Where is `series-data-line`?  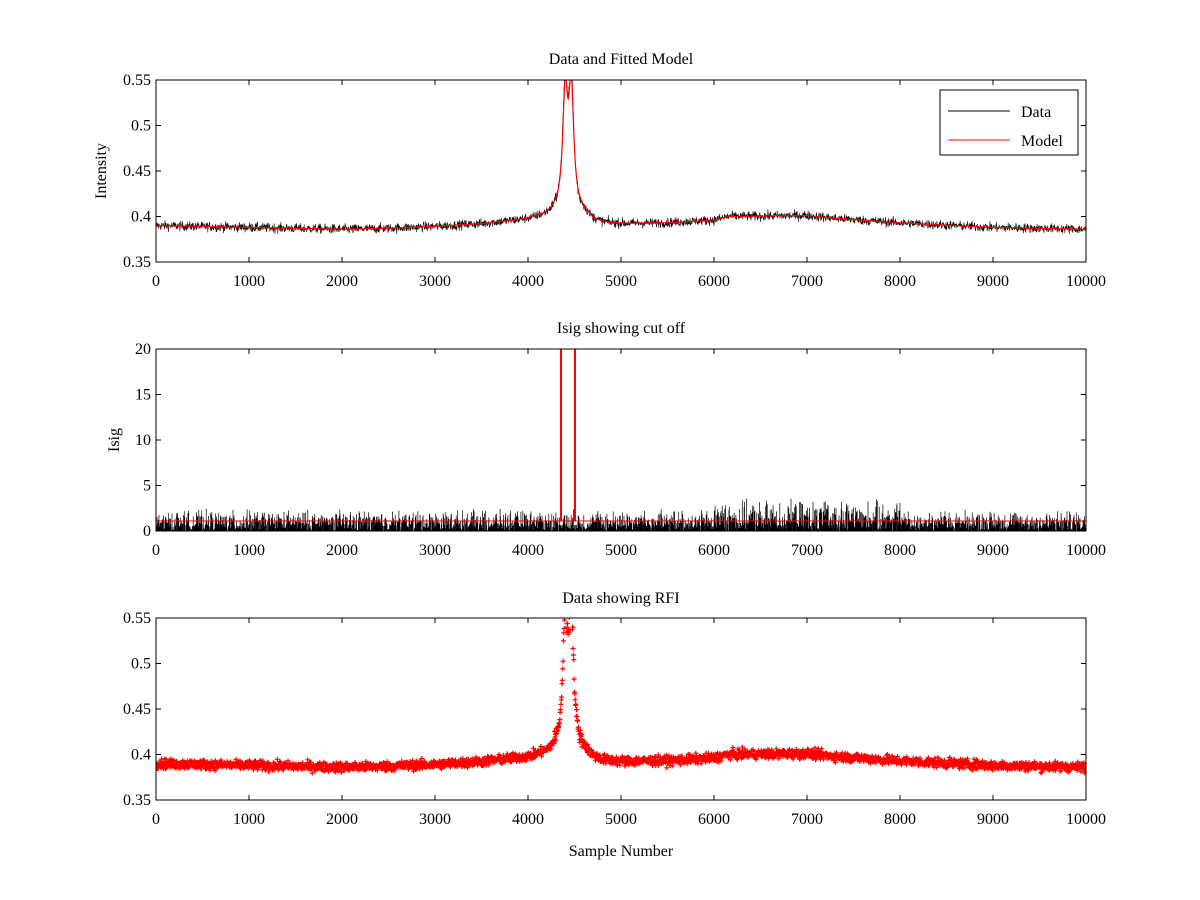
series-data-line is located at coordinates (621, 157).